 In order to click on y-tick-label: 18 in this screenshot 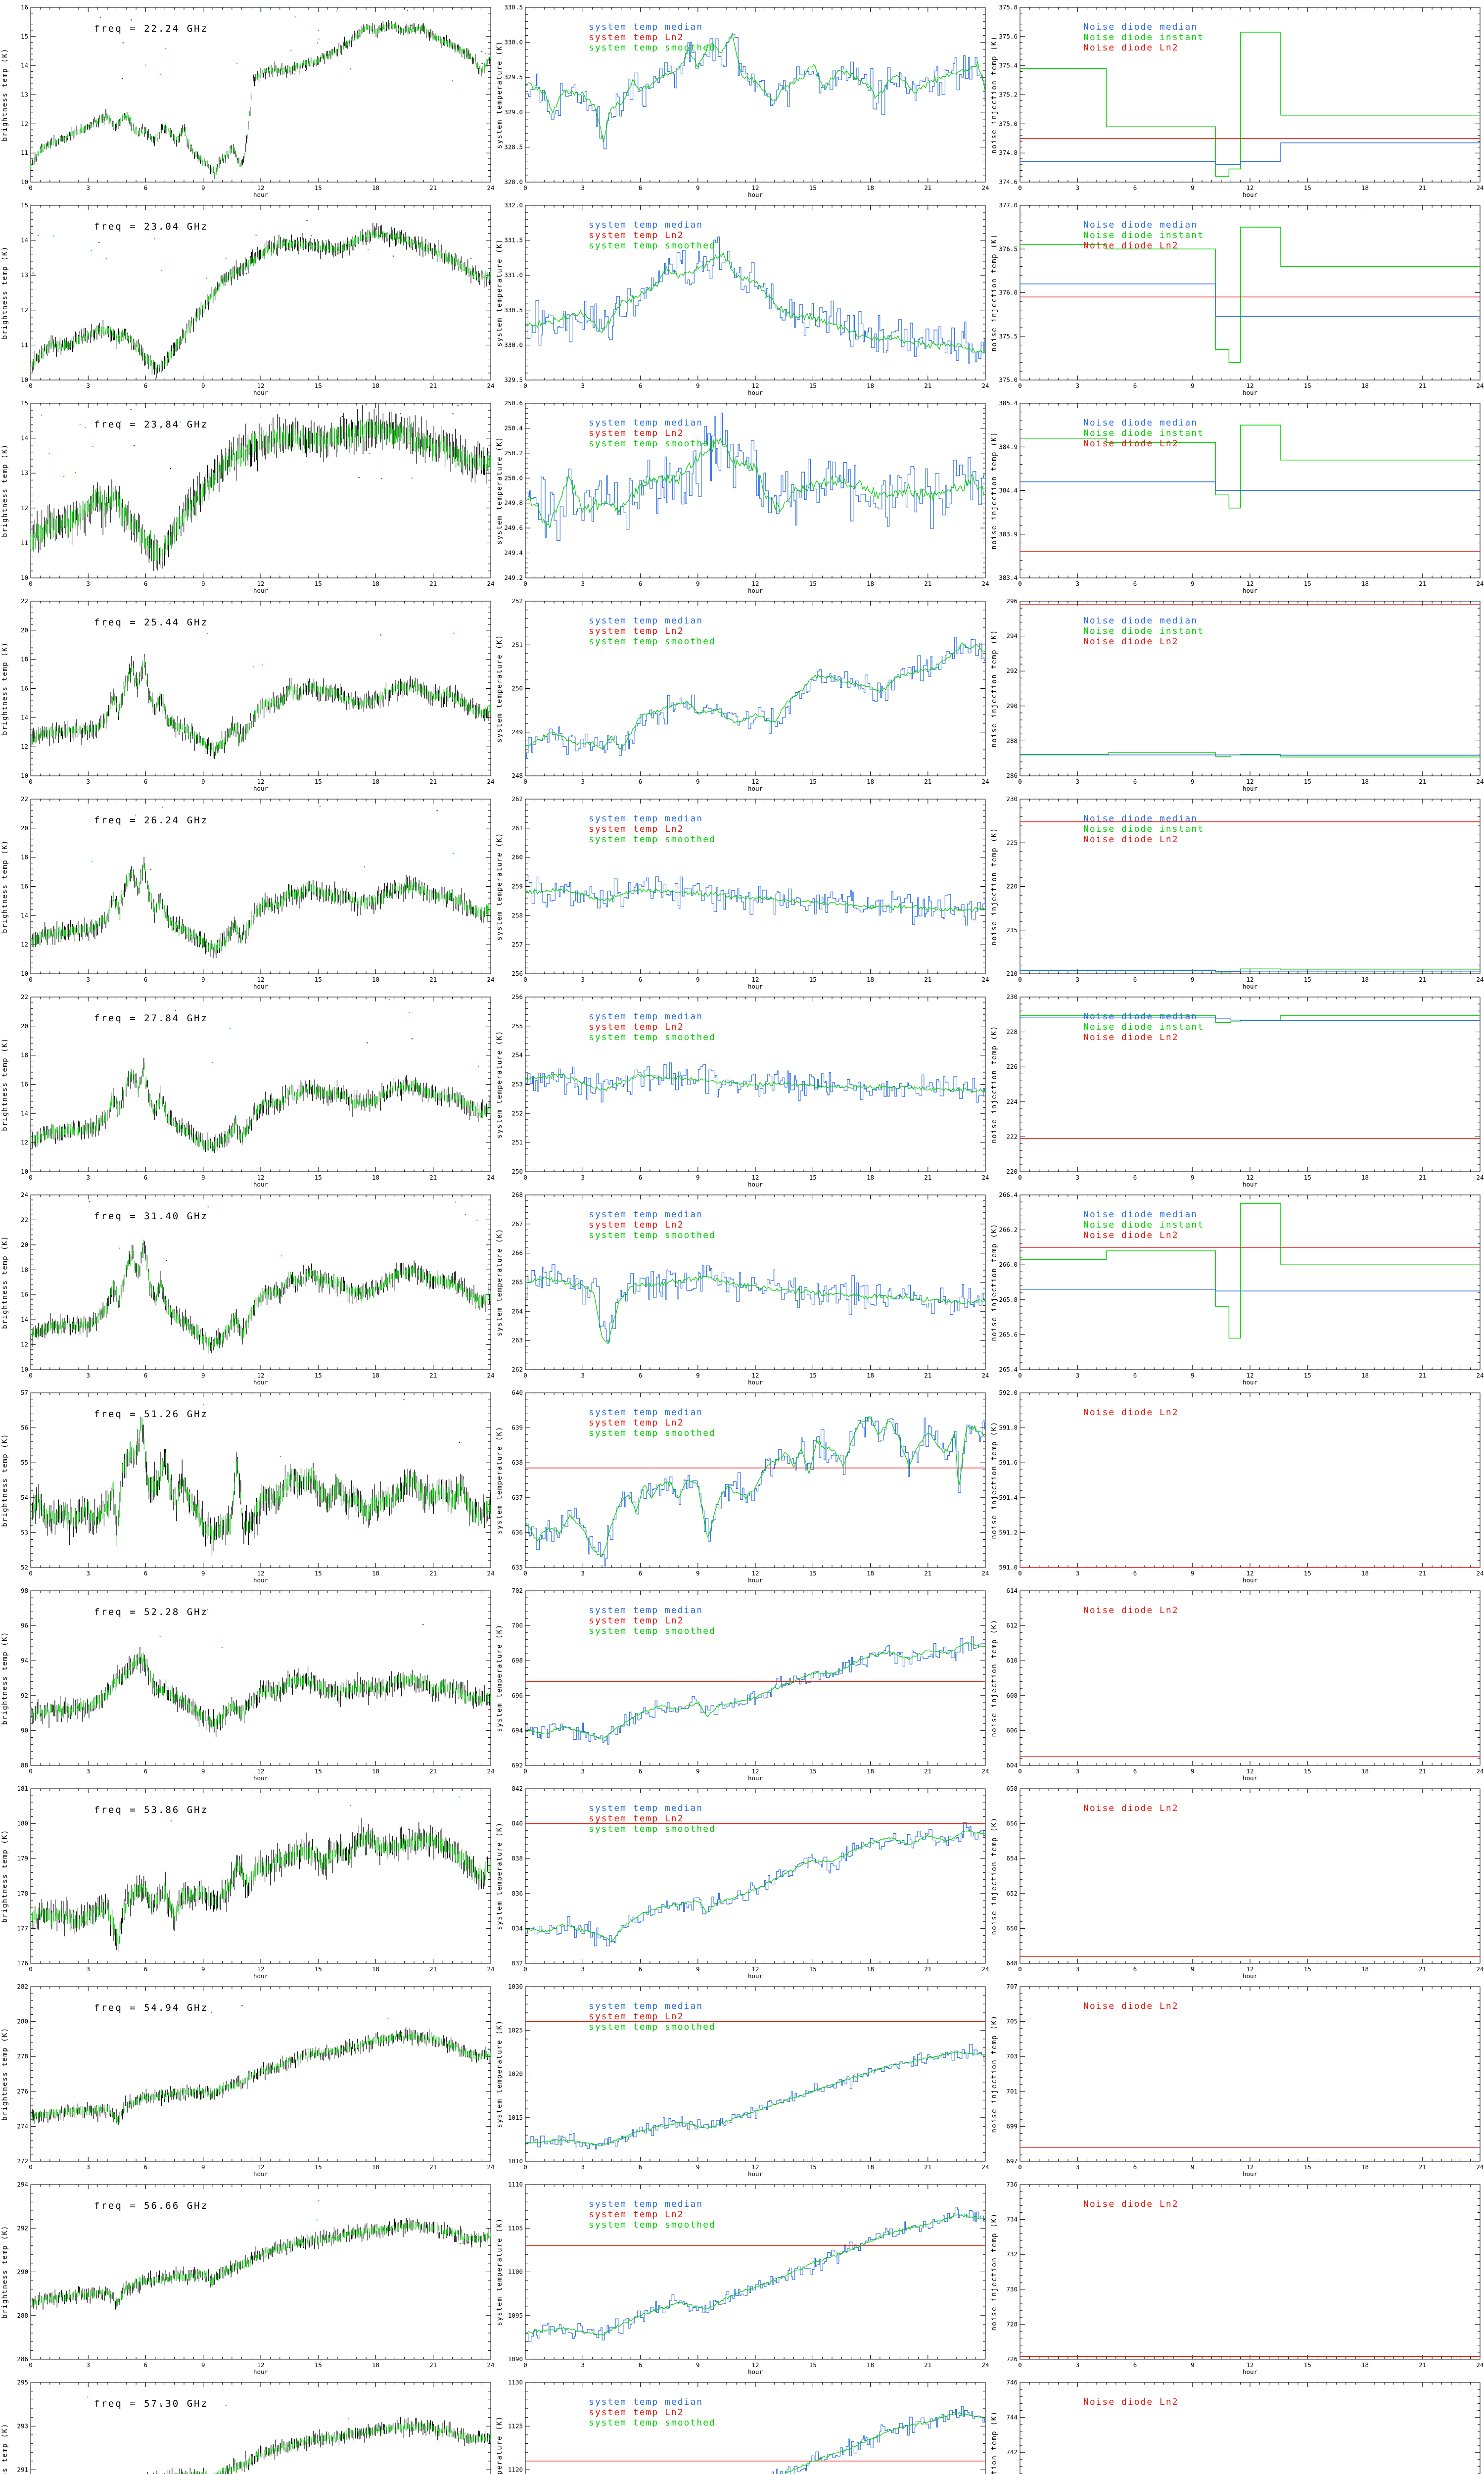, I will do `click(24, 1055)`.